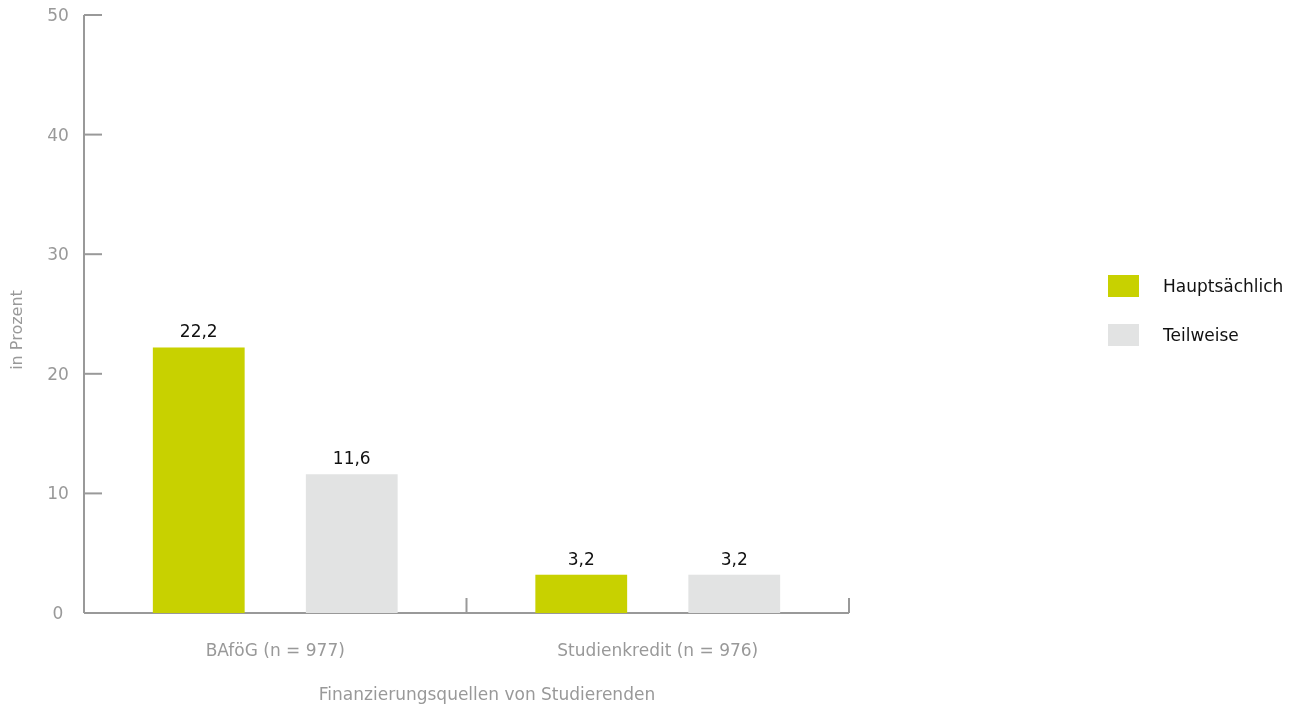  I want to click on y-tick-label: 40, so click(58, 134).